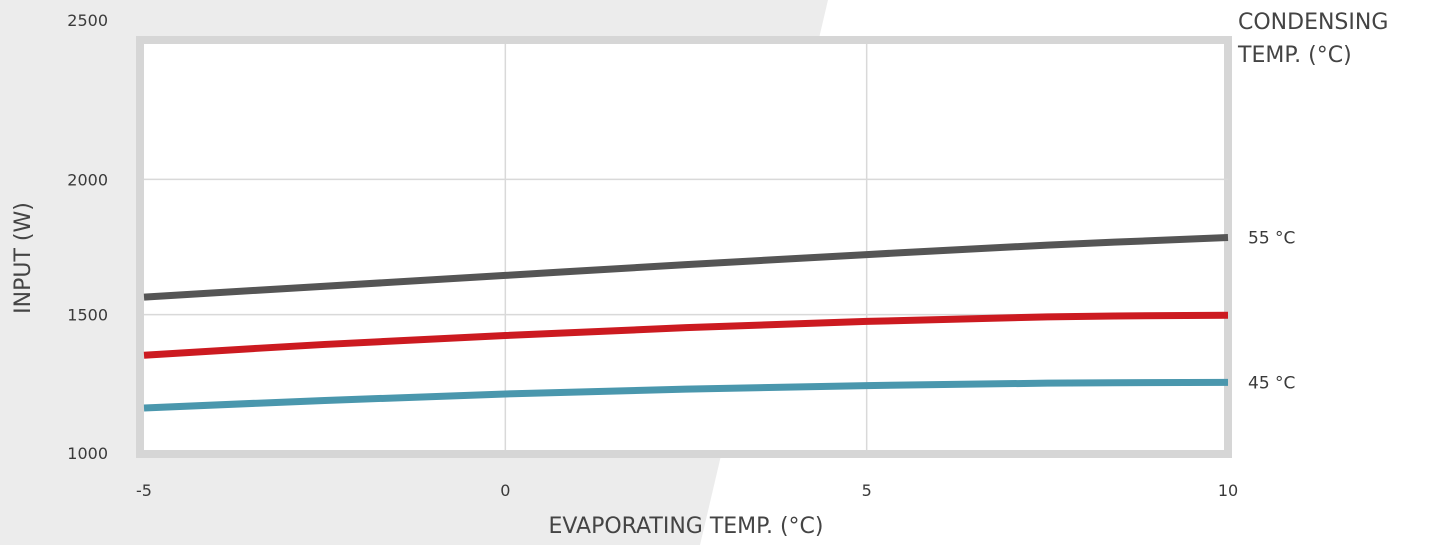  Describe the element at coordinates (1271, 239) in the screenshot. I see `series-label-0: 55 °C` at that location.